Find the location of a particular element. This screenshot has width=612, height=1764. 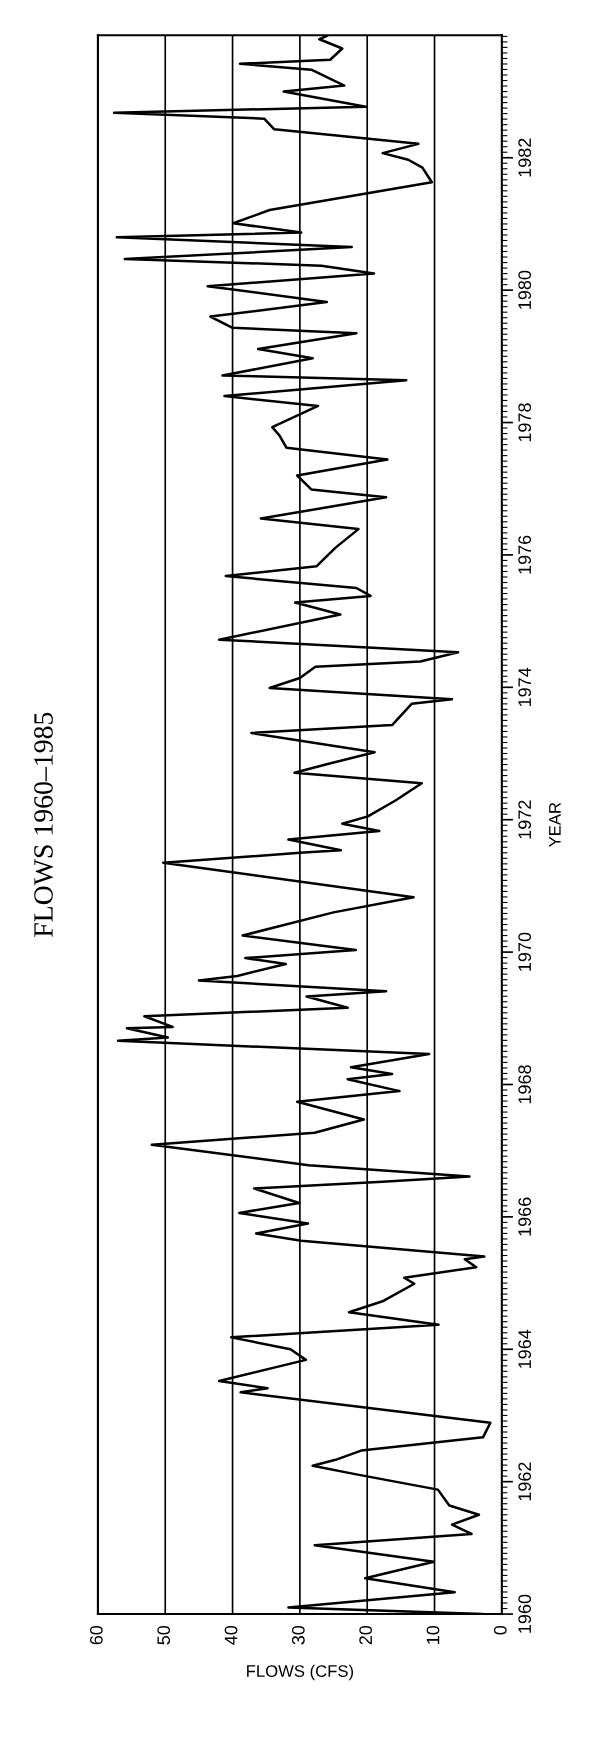

x-axis-title: FLOWS (CFS) is located at coordinates (300, 1672).